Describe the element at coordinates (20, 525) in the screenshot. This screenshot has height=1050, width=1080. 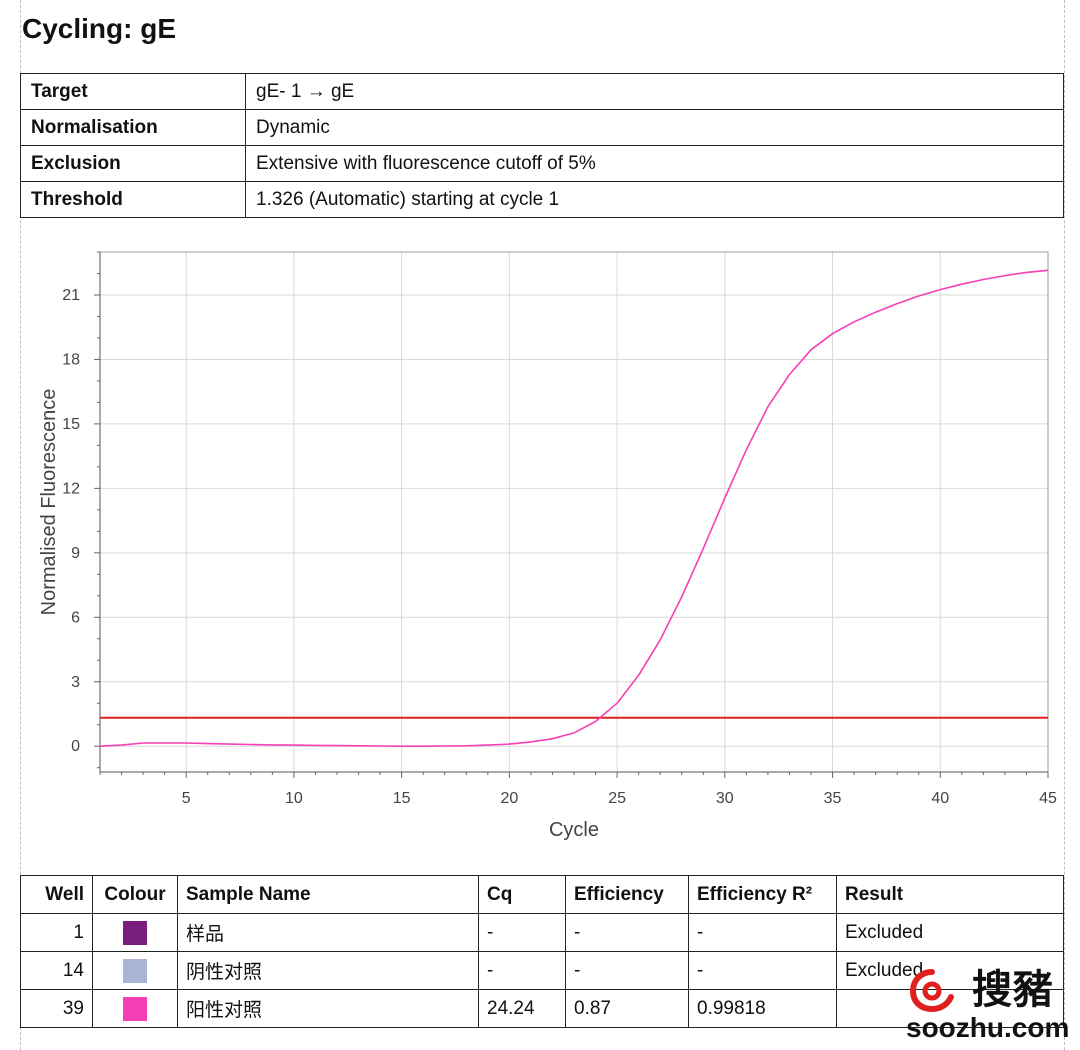
I see `page-border-left` at that location.